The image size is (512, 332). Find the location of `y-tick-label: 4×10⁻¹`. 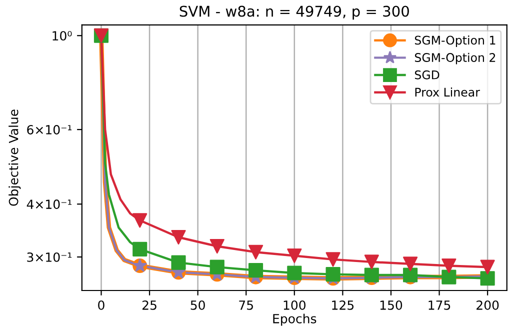

y-tick-label: 4×10⁻¹ is located at coordinates (49, 205).